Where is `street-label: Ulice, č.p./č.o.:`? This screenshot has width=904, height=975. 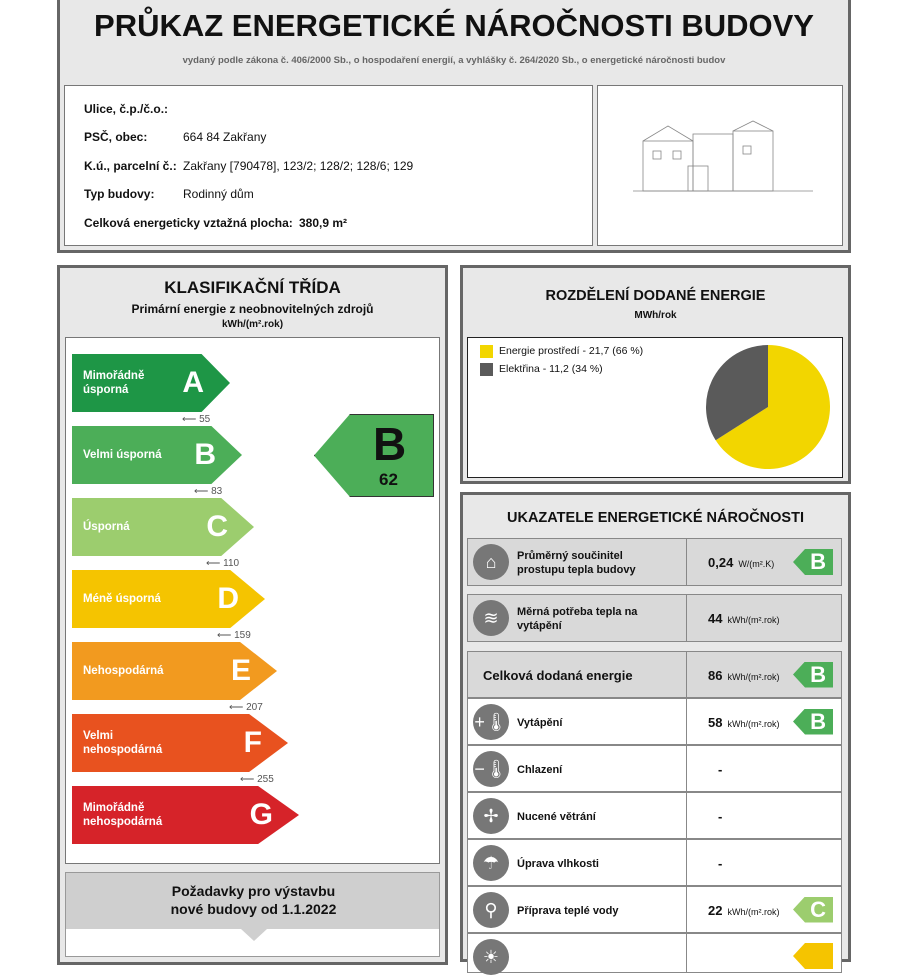
street-label: Ulice, č.p./č.o.: is located at coordinates (126, 109).